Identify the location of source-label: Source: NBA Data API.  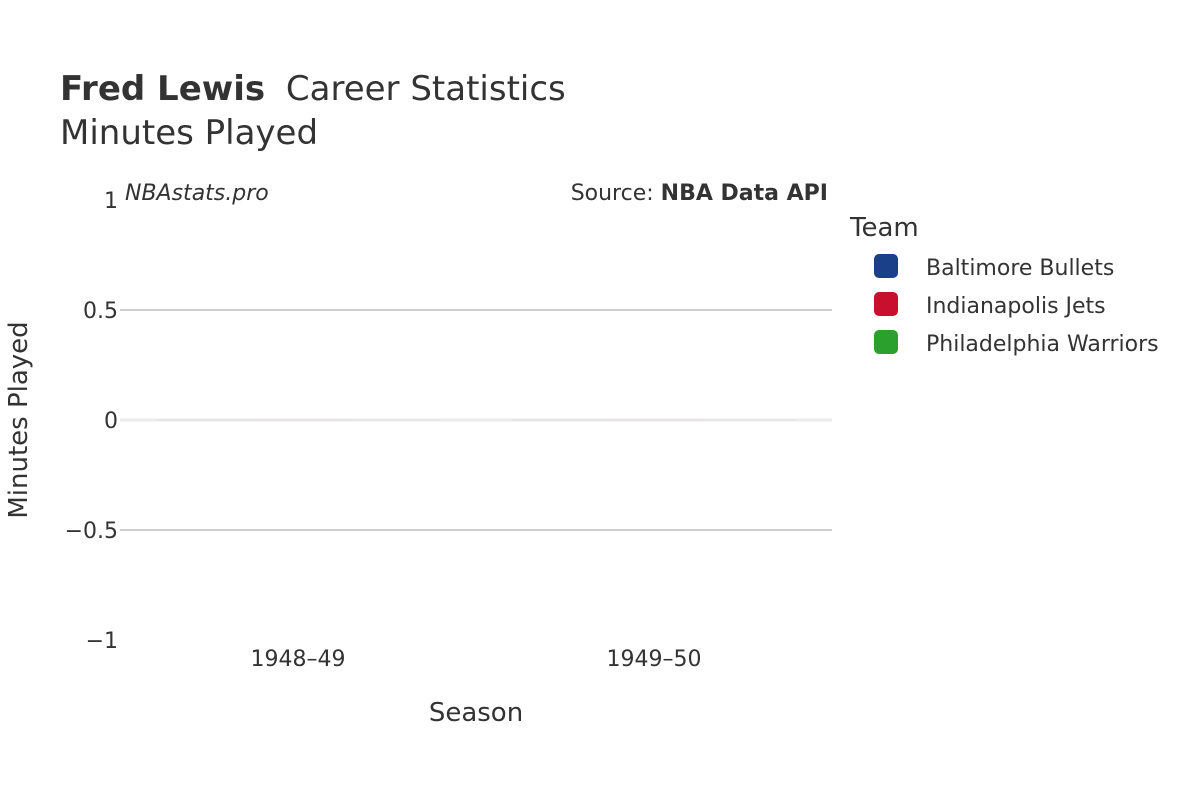
(699, 193).